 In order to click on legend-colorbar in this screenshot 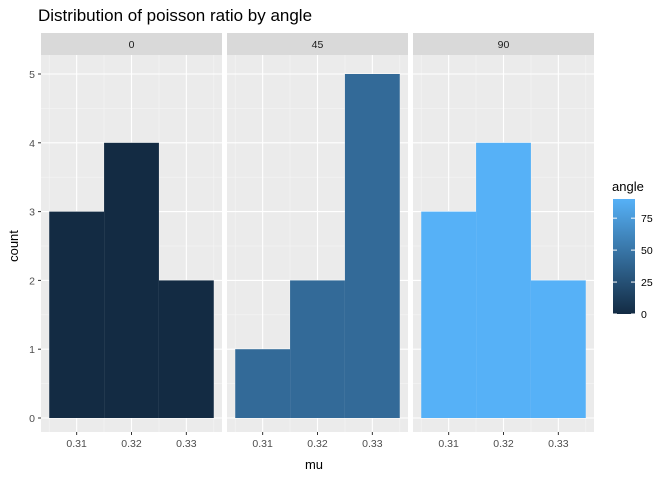, I will do `click(624, 256)`.